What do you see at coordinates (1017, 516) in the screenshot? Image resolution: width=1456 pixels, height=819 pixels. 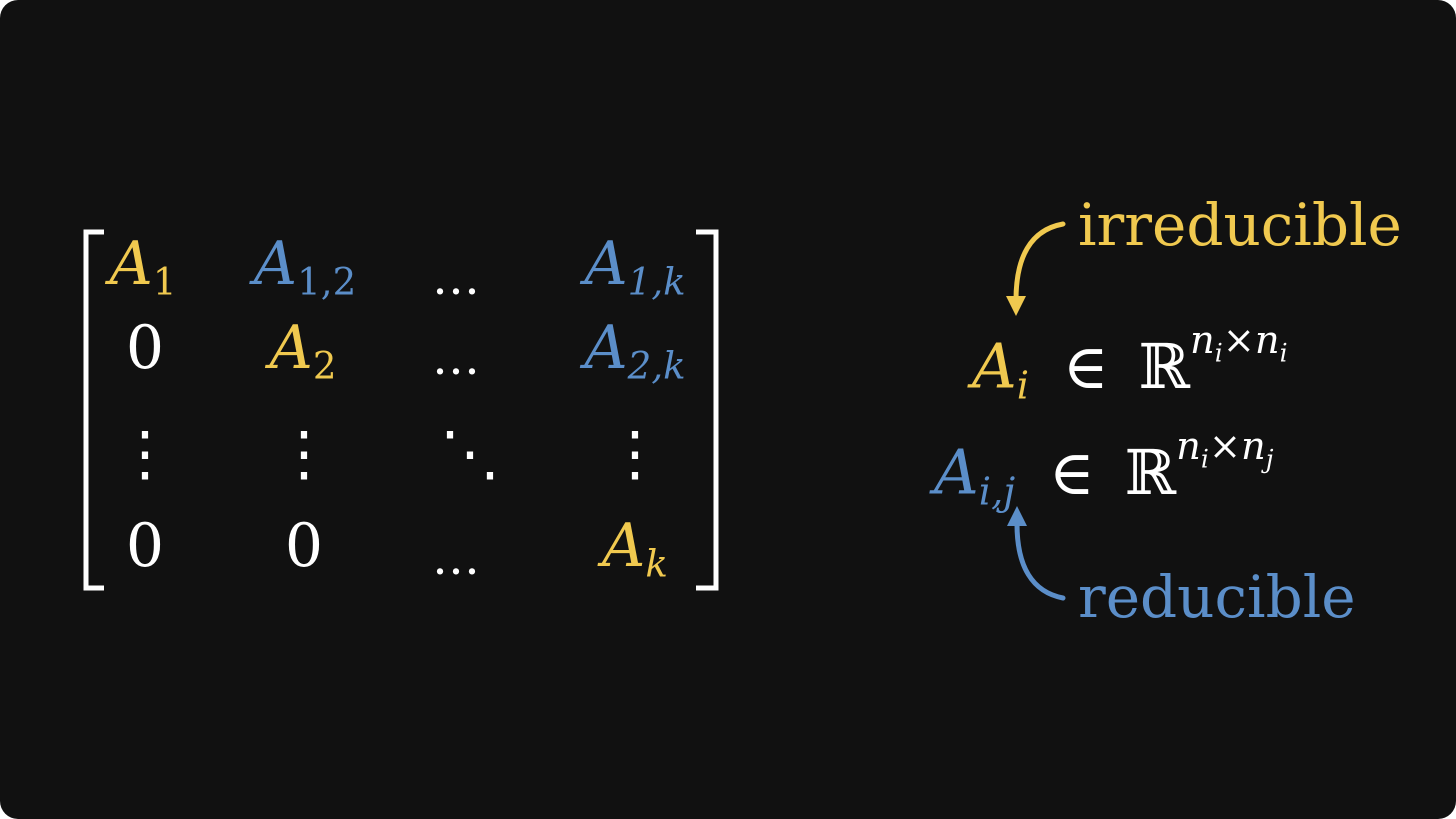 I see `reducible-arrowhead` at bounding box center [1017, 516].